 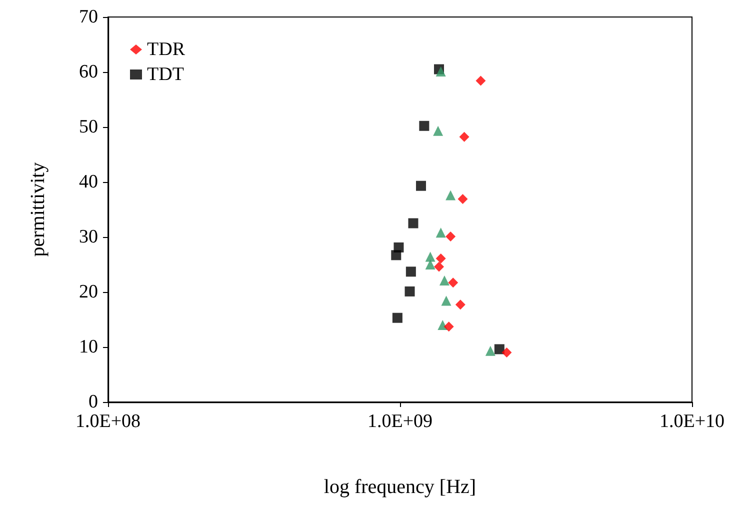 What do you see at coordinates (38, 209) in the screenshot?
I see `y-axis-title: permittivity` at bounding box center [38, 209].